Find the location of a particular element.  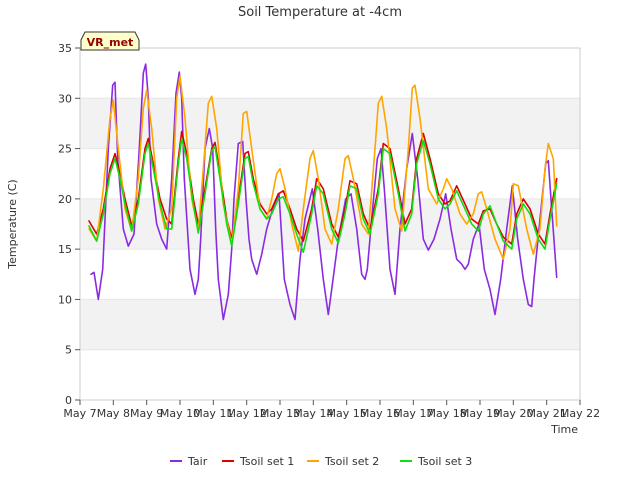

x-tick-label: May 15 is located at coordinates (347, 413).